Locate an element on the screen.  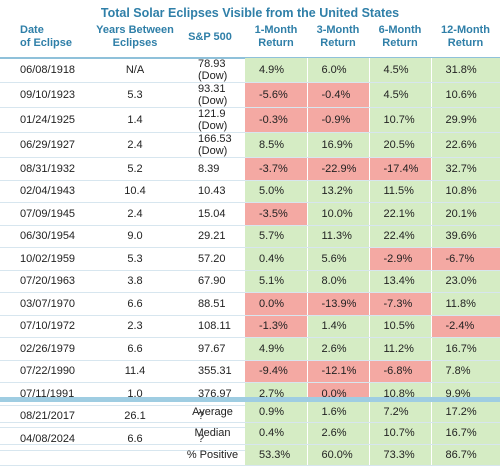
date-cell: 02/26/1979 is located at coordinates (45, 349).